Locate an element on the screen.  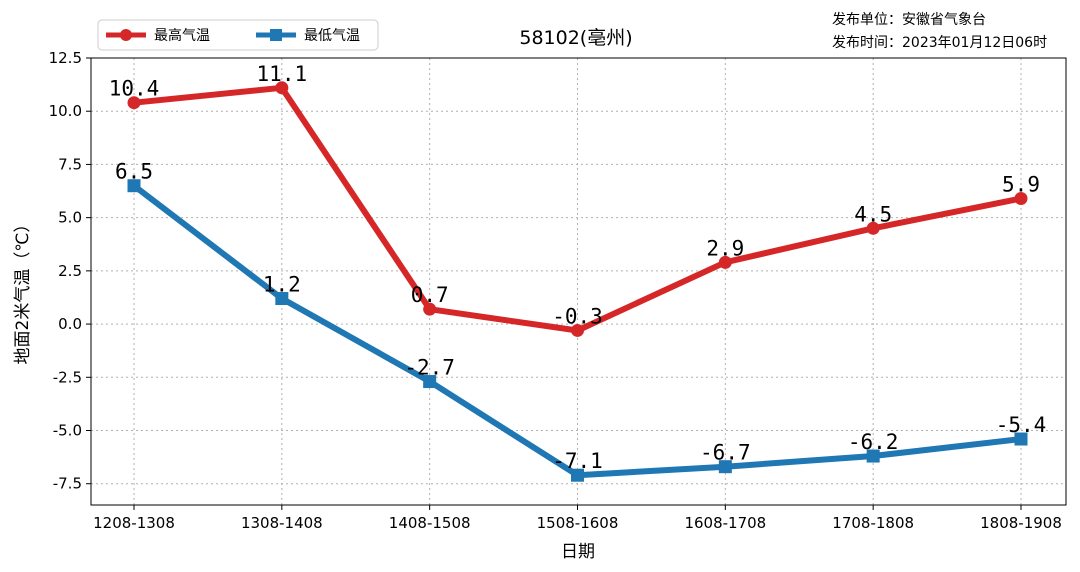
data-label-max-temp: 0.7 is located at coordinates (430, 295).